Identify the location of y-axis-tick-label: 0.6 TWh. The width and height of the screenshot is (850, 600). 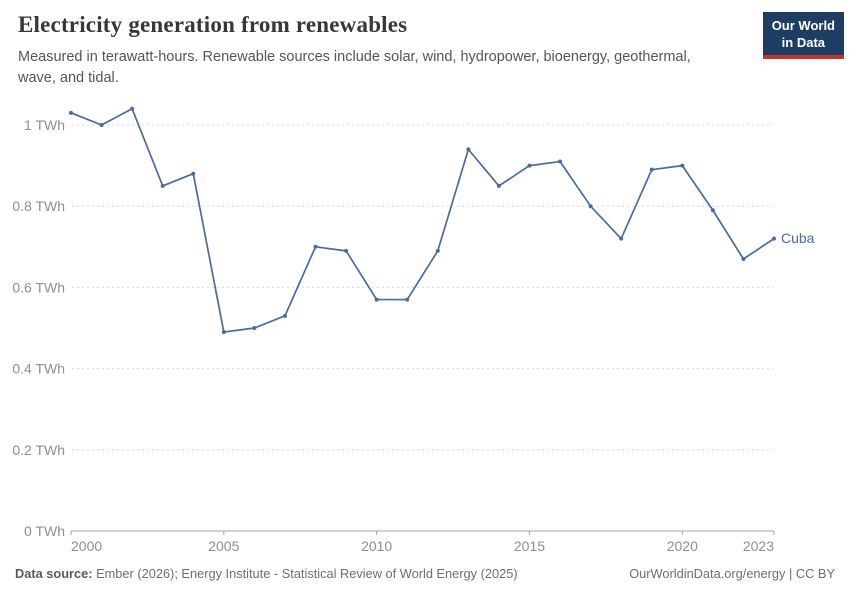
(38, 287).